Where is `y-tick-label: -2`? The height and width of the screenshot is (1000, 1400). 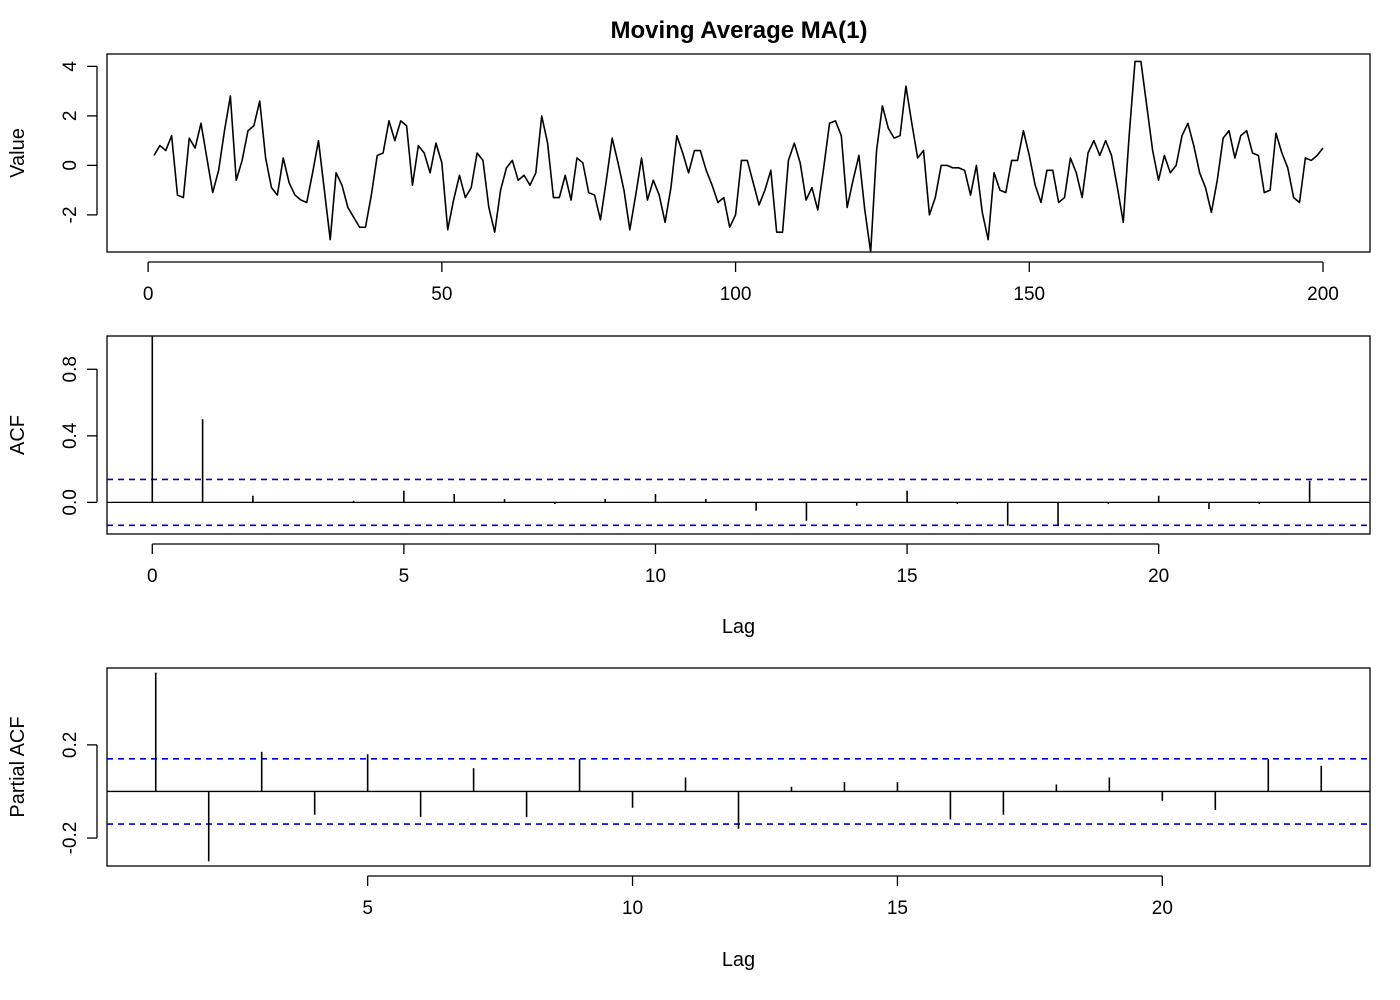 y-tick-label: -2 is located at coordinates (70, 214).